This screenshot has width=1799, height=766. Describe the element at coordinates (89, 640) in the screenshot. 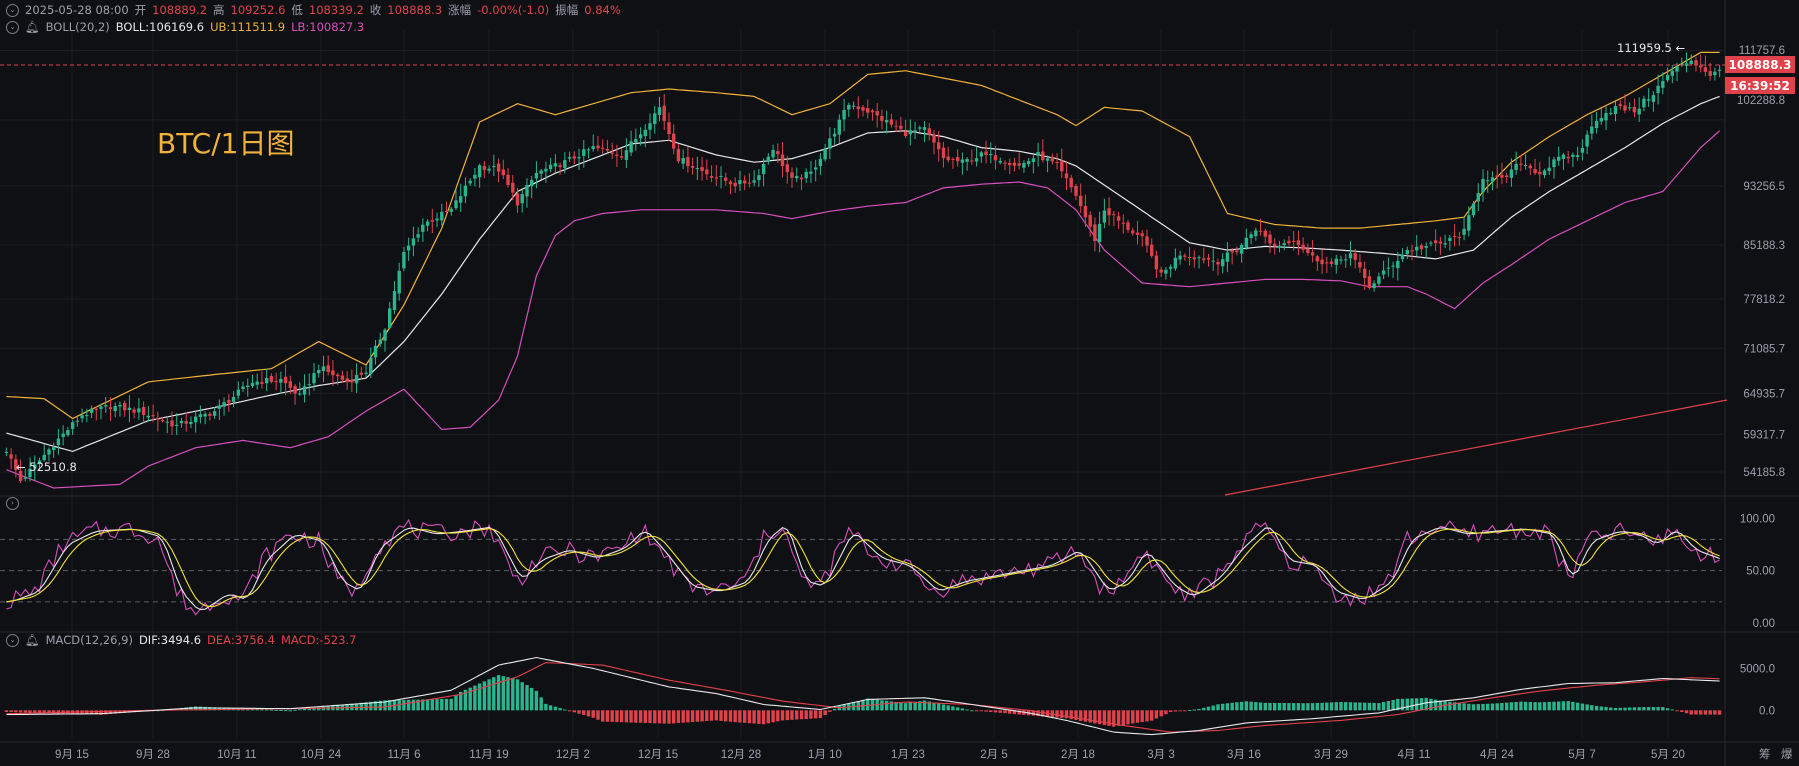

I see `macd-name: MACD(12,26,9)` at that location.